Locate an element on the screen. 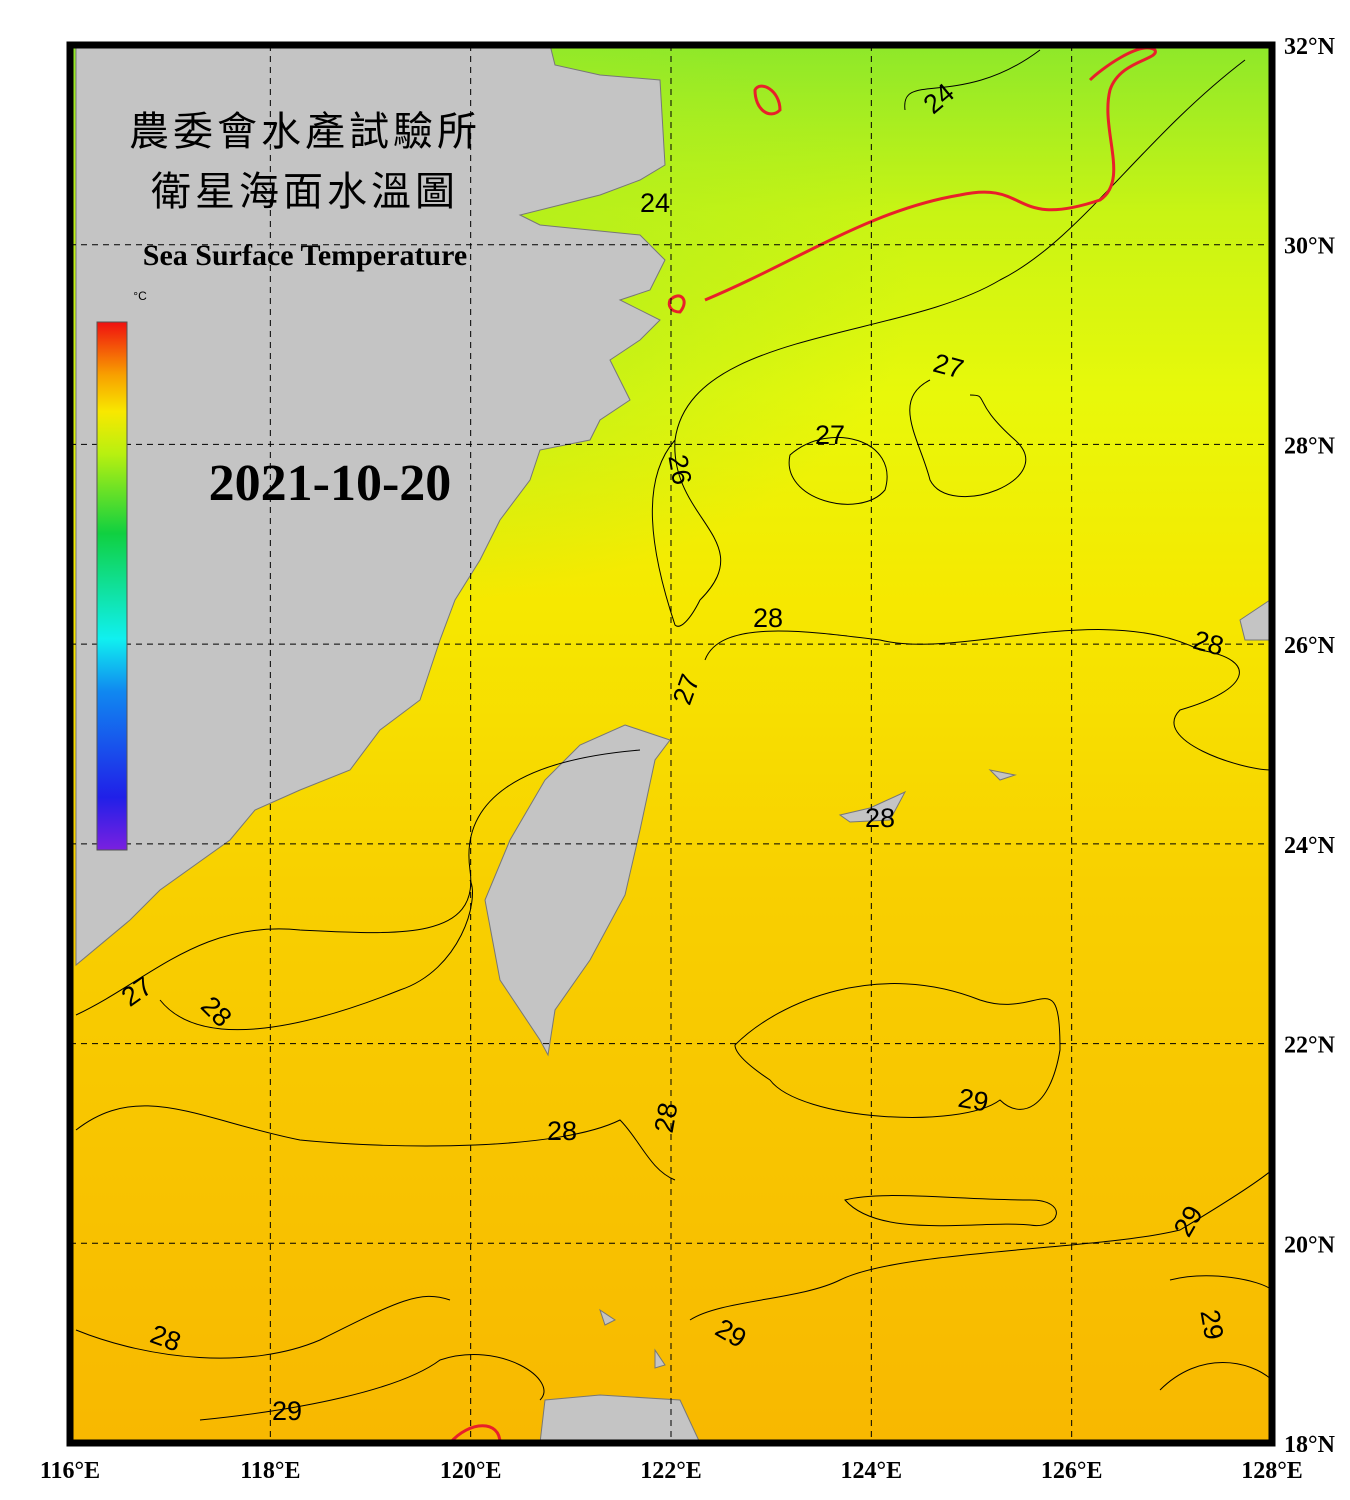  longitude-label: 124°E is located at coordinates (872, 1471).